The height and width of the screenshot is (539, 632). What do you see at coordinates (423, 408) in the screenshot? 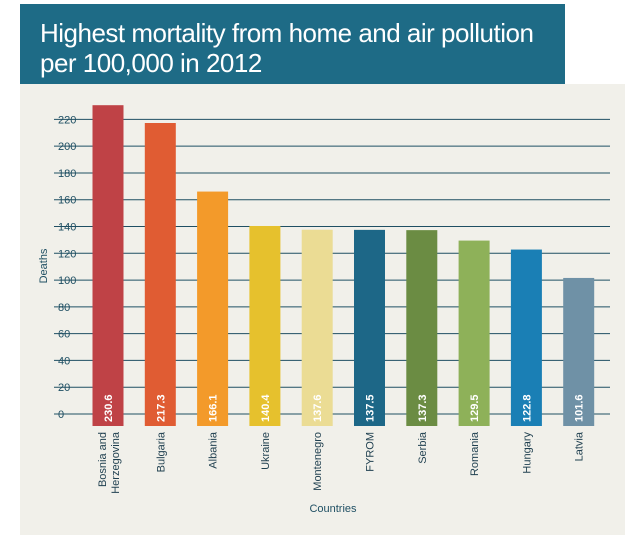
I see `bar-value-label: 137.3` at bounding box center [423, 408].